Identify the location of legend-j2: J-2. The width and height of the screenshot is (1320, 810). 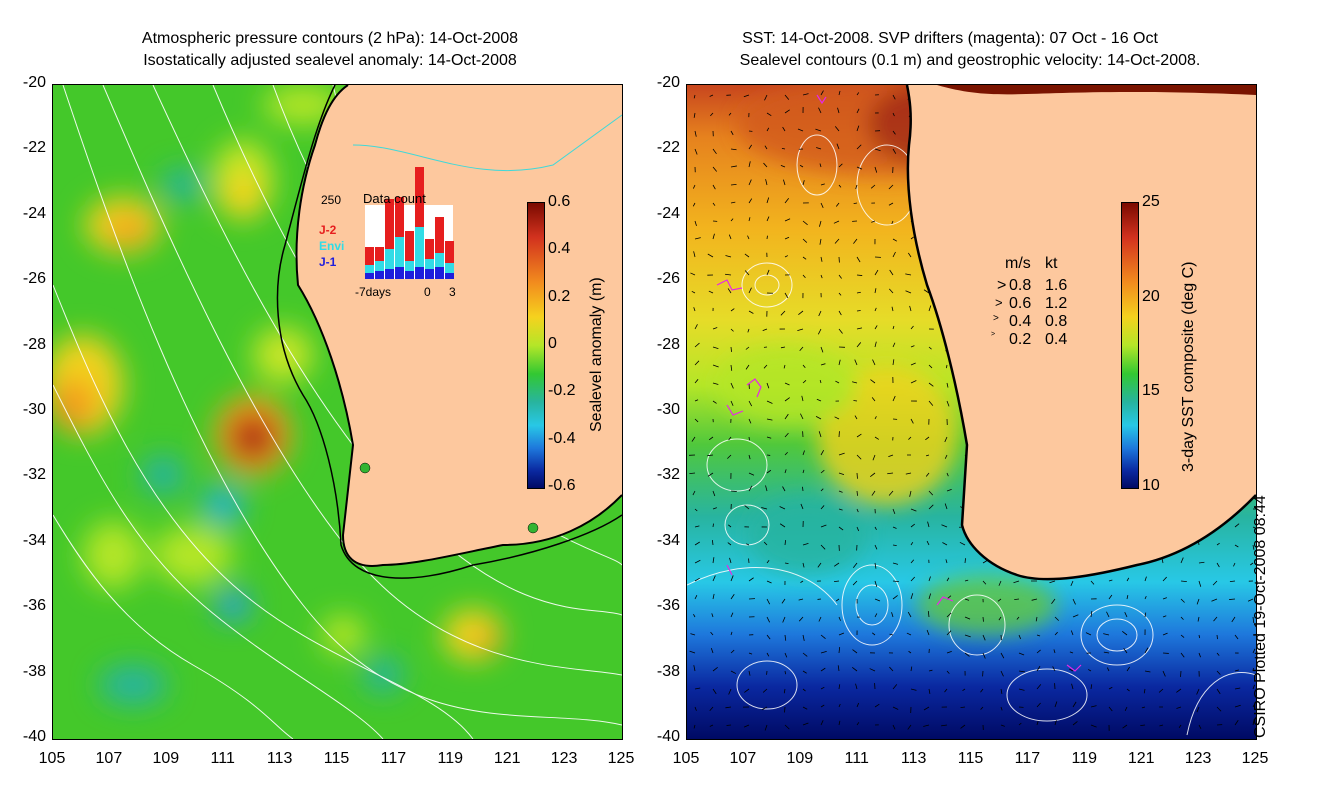
(328, 230).